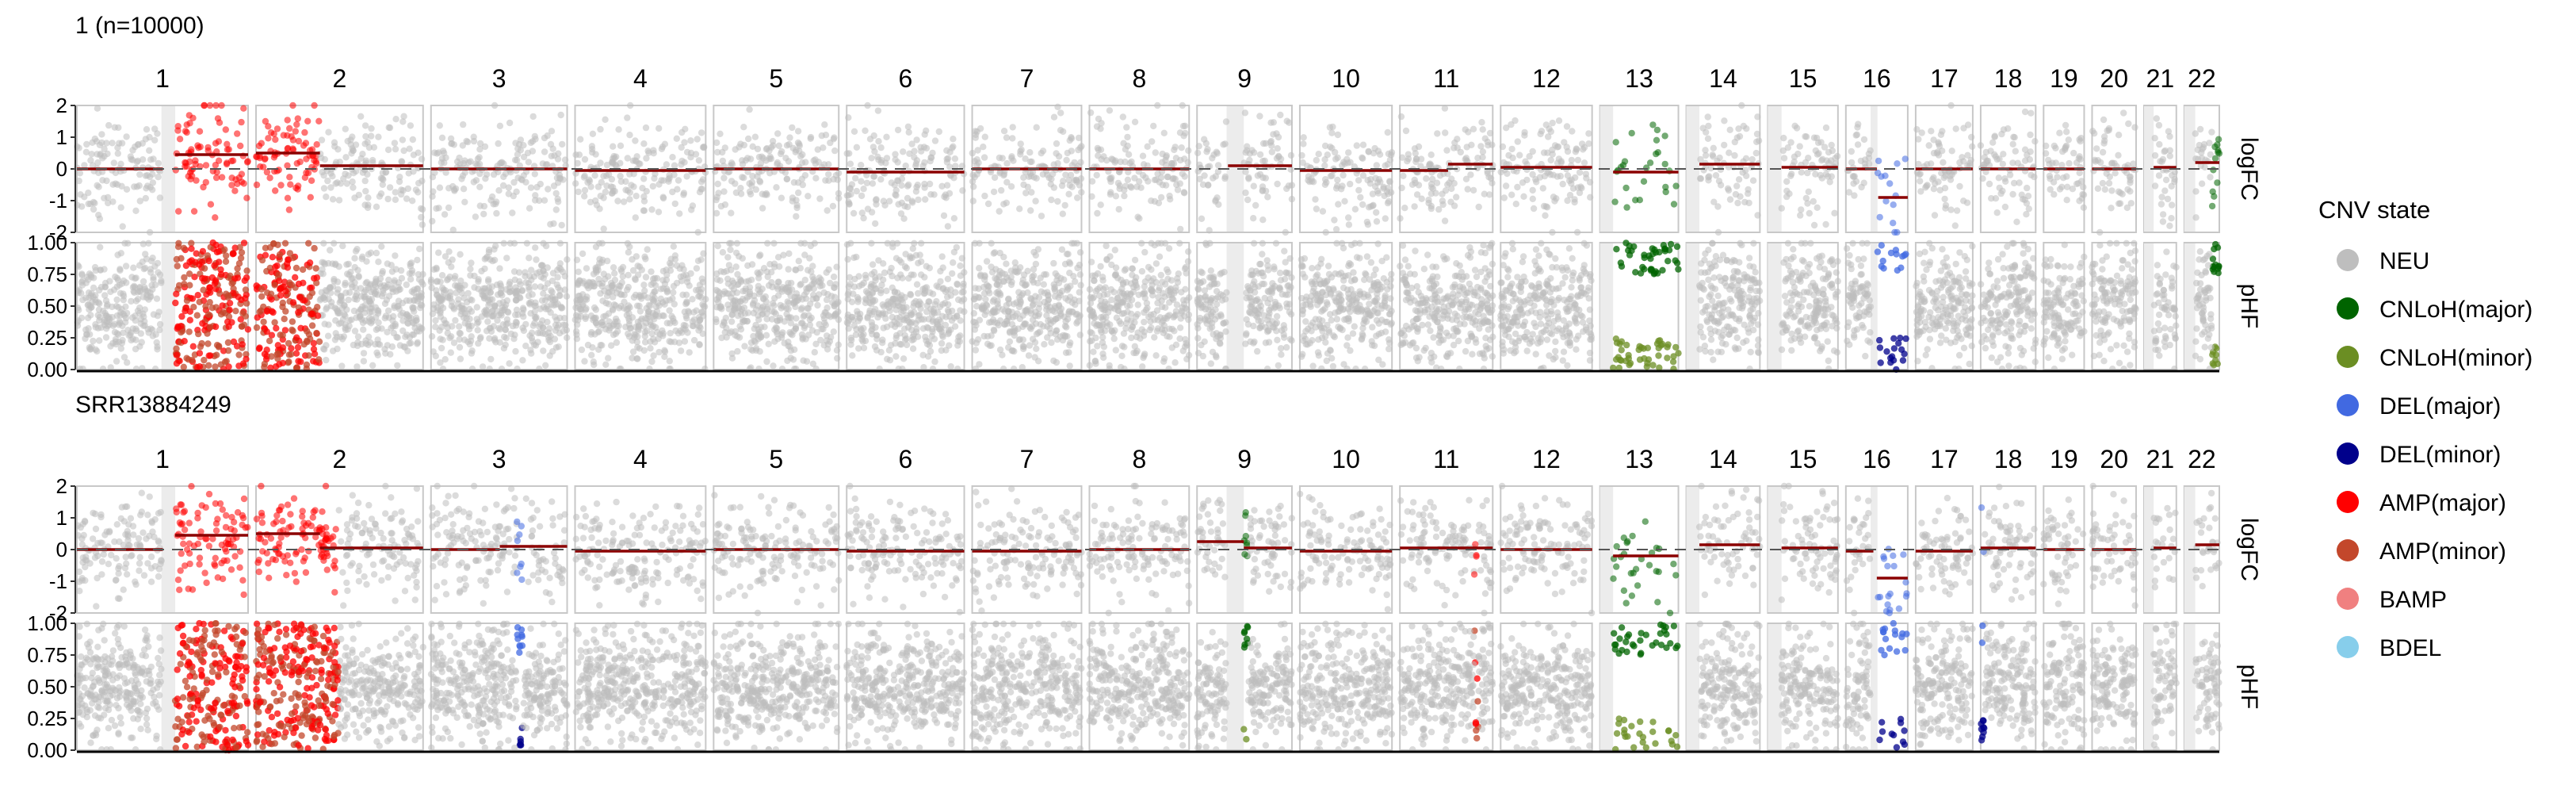 The width and height of the screenshot is (2576, 793). I want to click on y-tick-label: 0.00, so click(47, 369).